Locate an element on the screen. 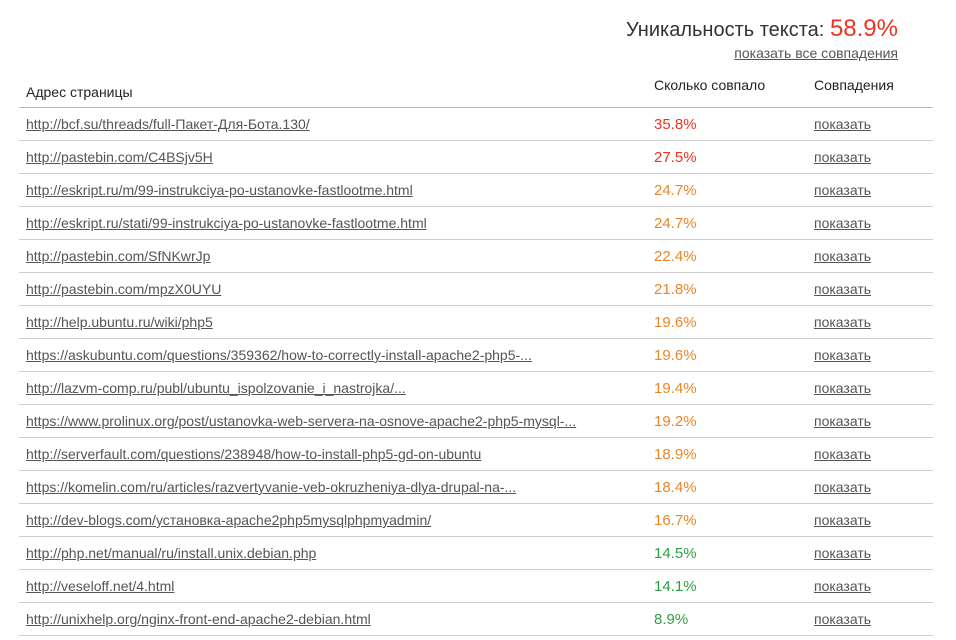  source-url-link: http://pastebin.com/SfNKwrJp is located at coordinates (118, 256).